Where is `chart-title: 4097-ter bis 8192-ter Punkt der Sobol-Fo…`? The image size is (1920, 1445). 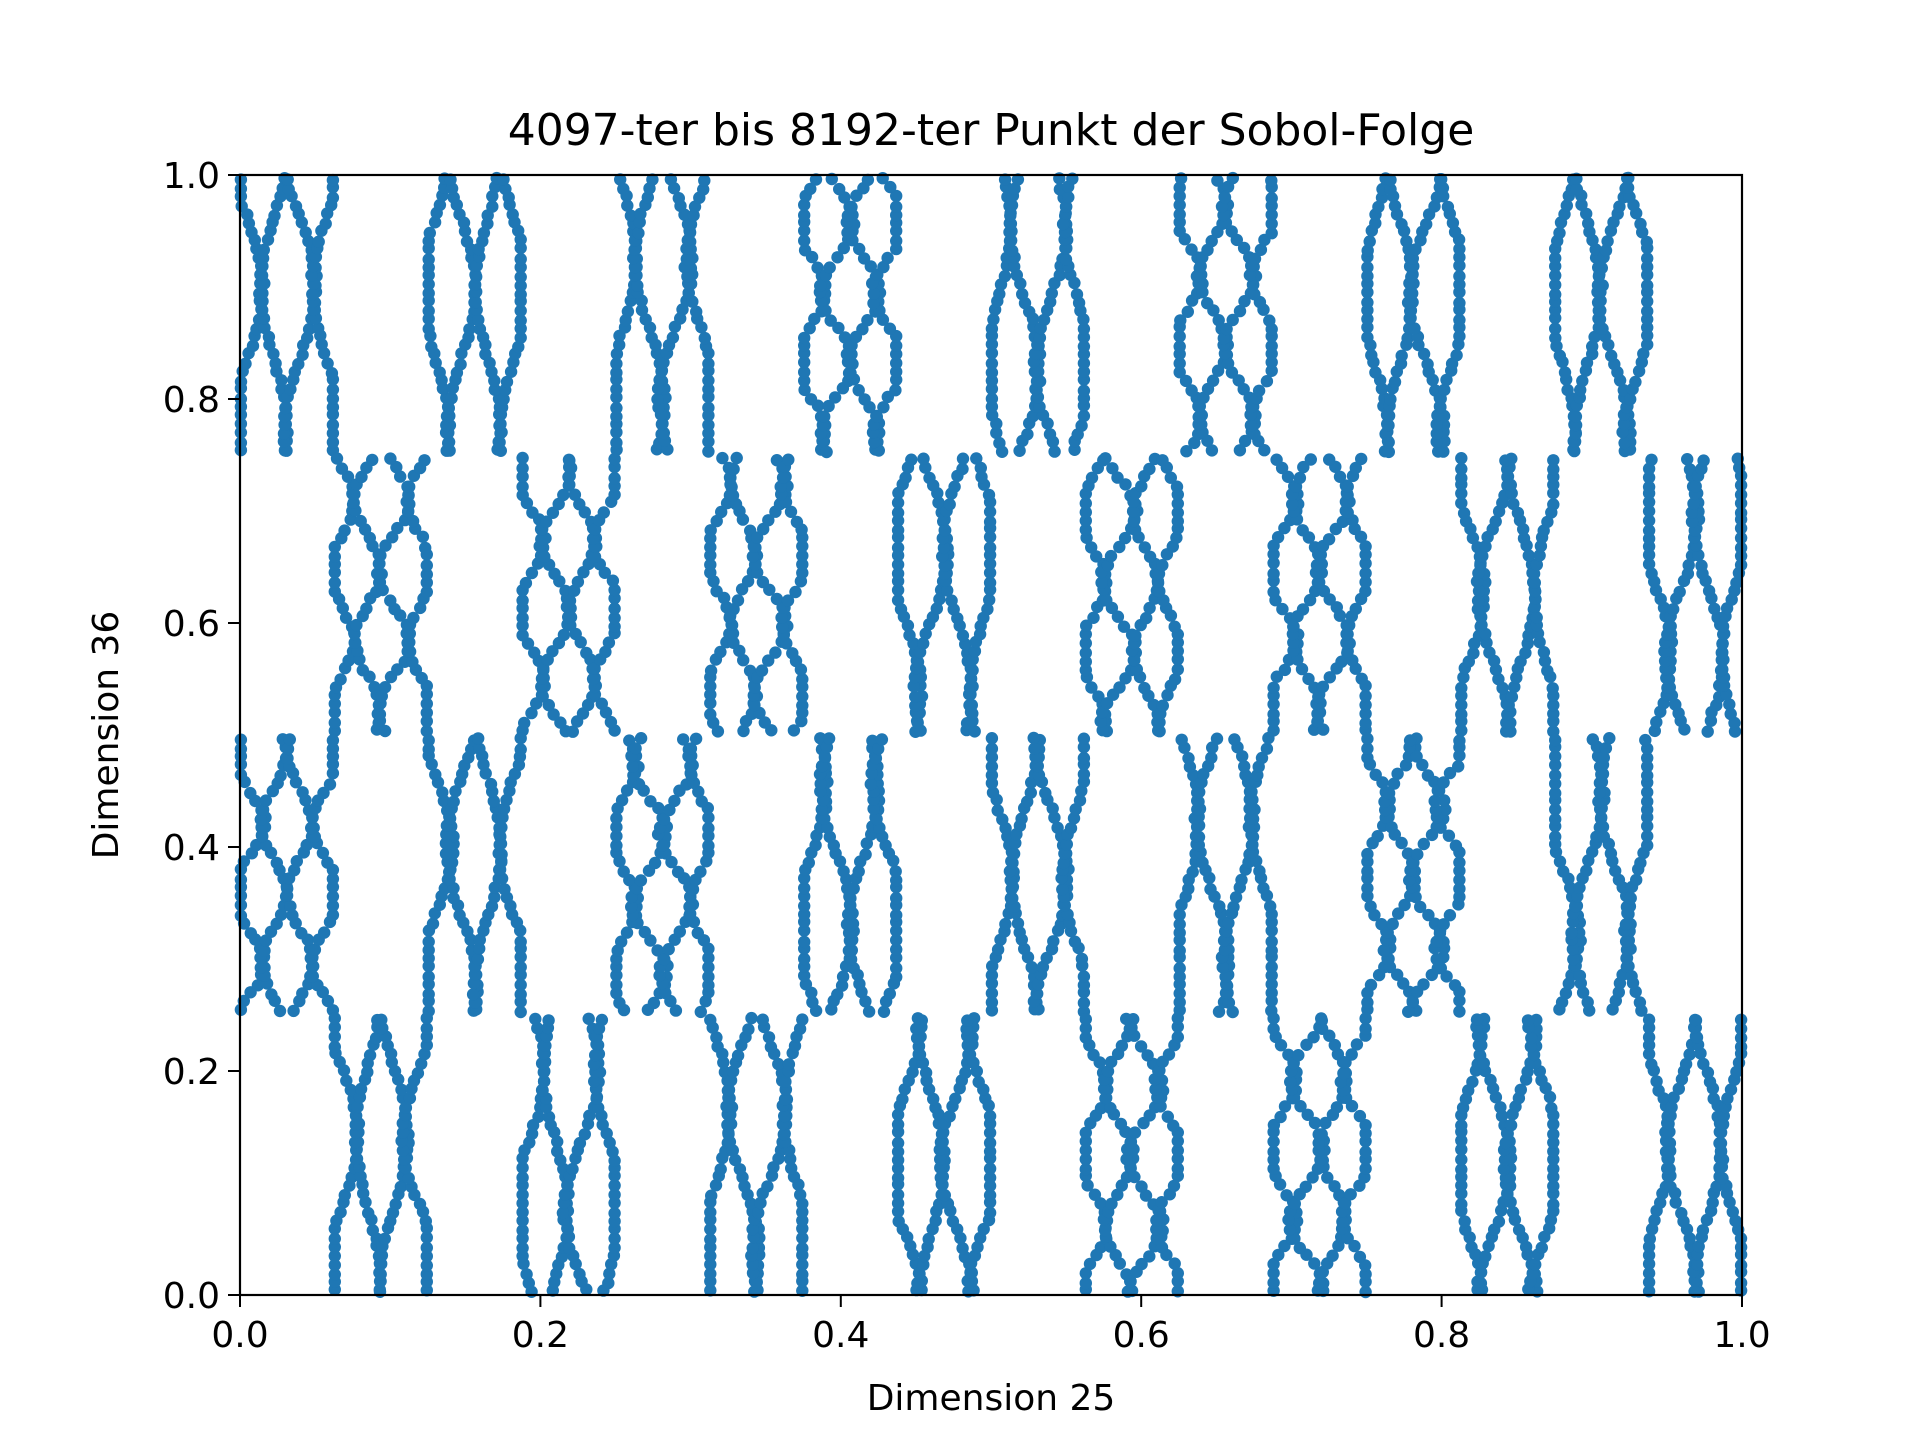
chart-title: 4097-ter bis 8192-ter Punkt der Sobol-Fo… is located at coordinates (991, 130).